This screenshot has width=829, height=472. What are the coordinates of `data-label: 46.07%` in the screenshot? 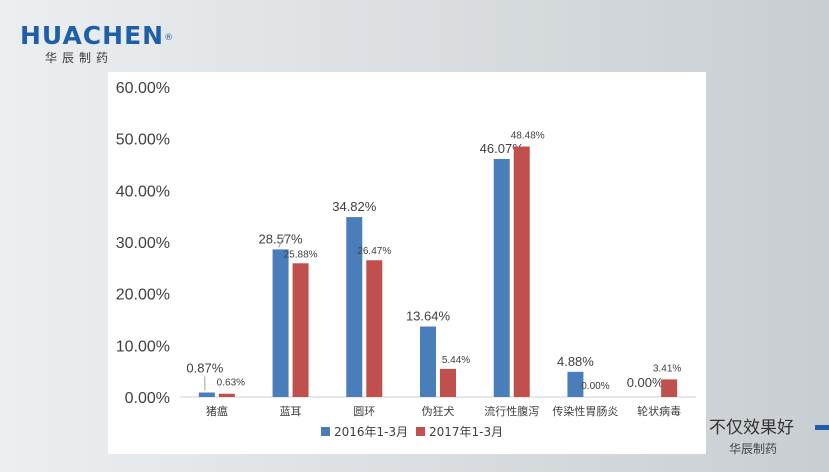 It's located at (502, 148).